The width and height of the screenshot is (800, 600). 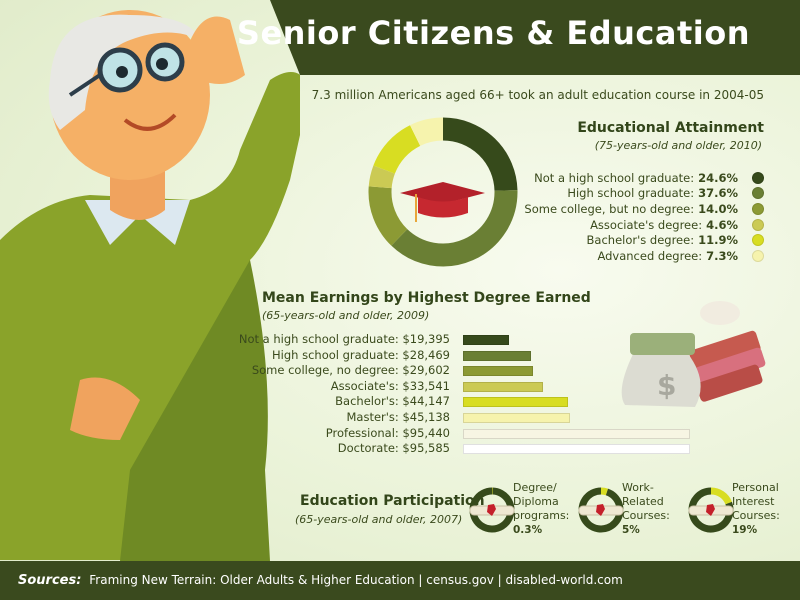 I want to click on participation-value: 5%, so click(x=631, y=530).